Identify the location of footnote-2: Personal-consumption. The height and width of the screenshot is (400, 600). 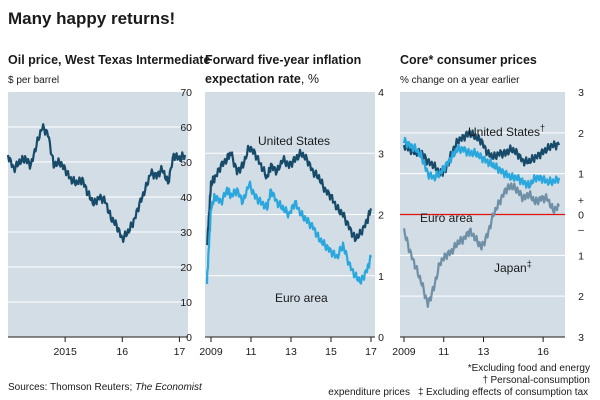
(541, 380).